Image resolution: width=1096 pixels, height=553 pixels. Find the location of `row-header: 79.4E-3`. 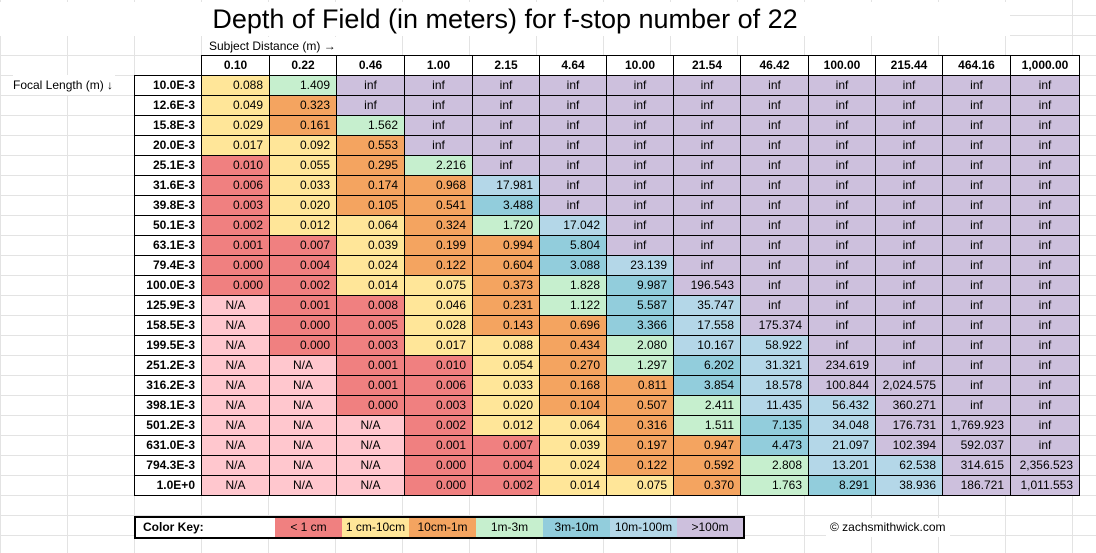

row-header: 79.4E-3 is located at coordinates (168, 265).